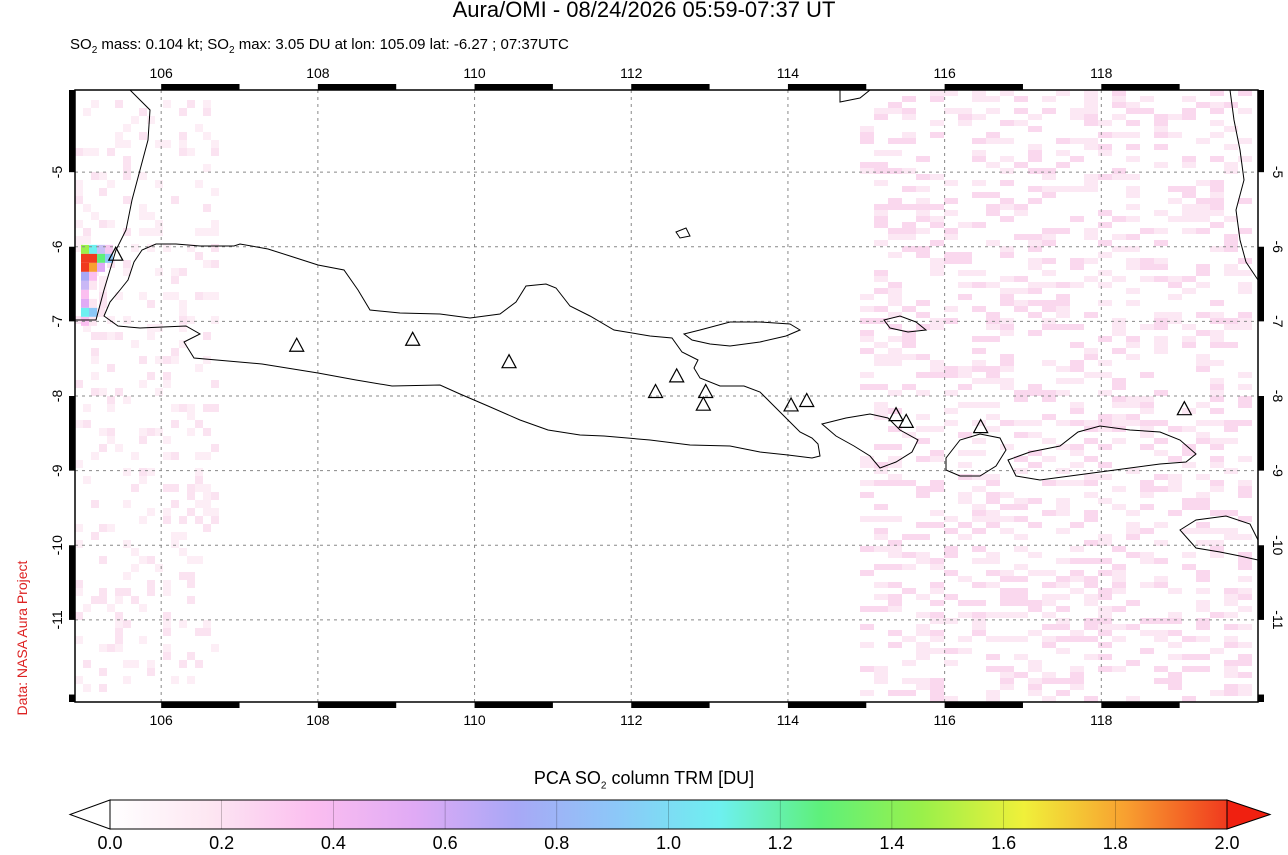  What do you see at coordinates (980, 426) in the screenshot?
I see `volcano-triangle-icon` at bounding box center [980, 426].